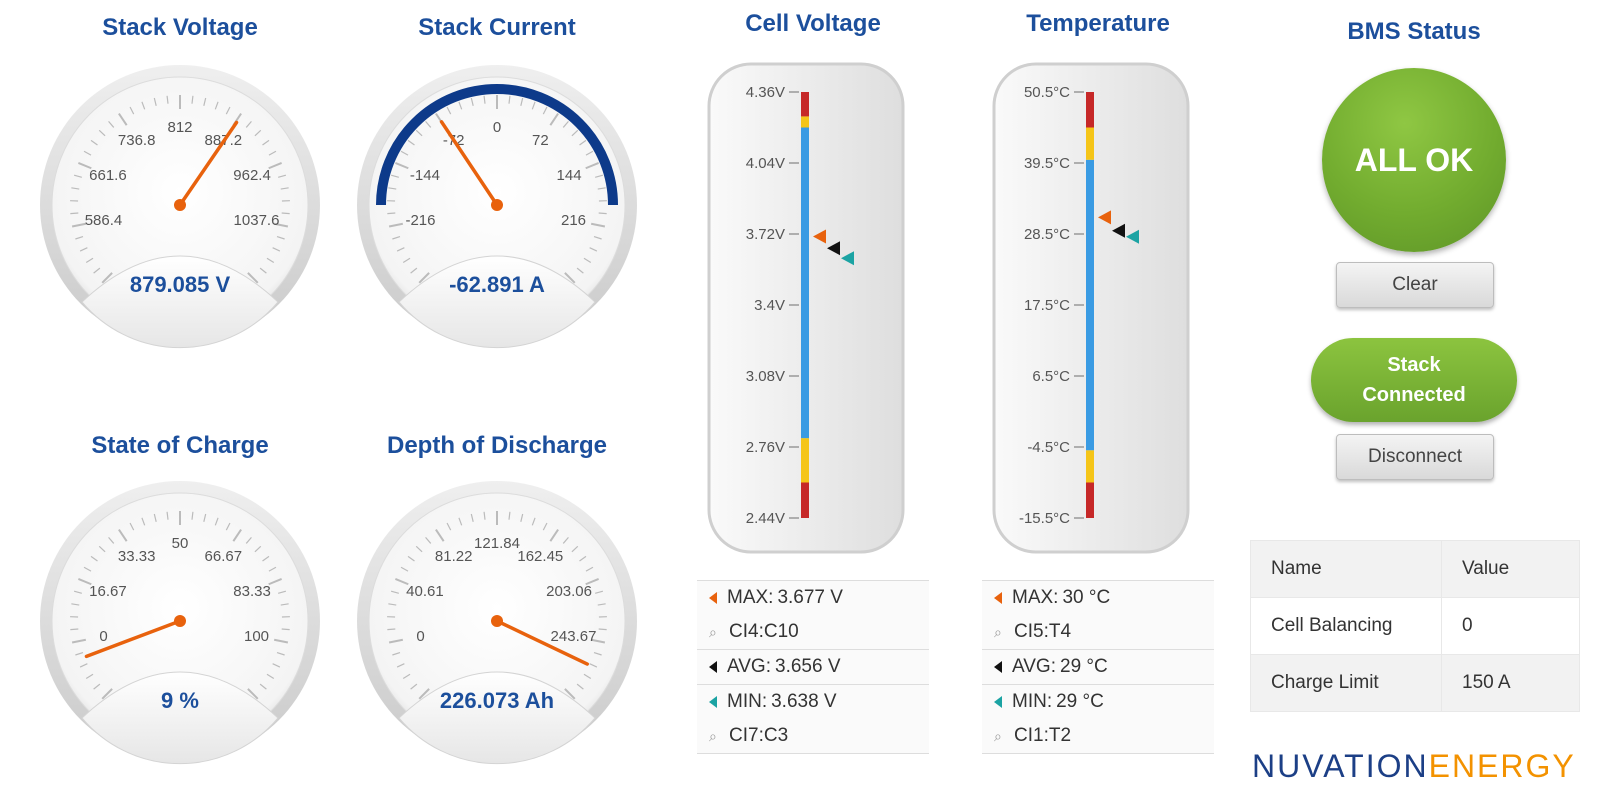 Image resolution: width=1616 pixels, height=791 pixels. I want to click on gauge-tick-label: 0, so click(103, 636).